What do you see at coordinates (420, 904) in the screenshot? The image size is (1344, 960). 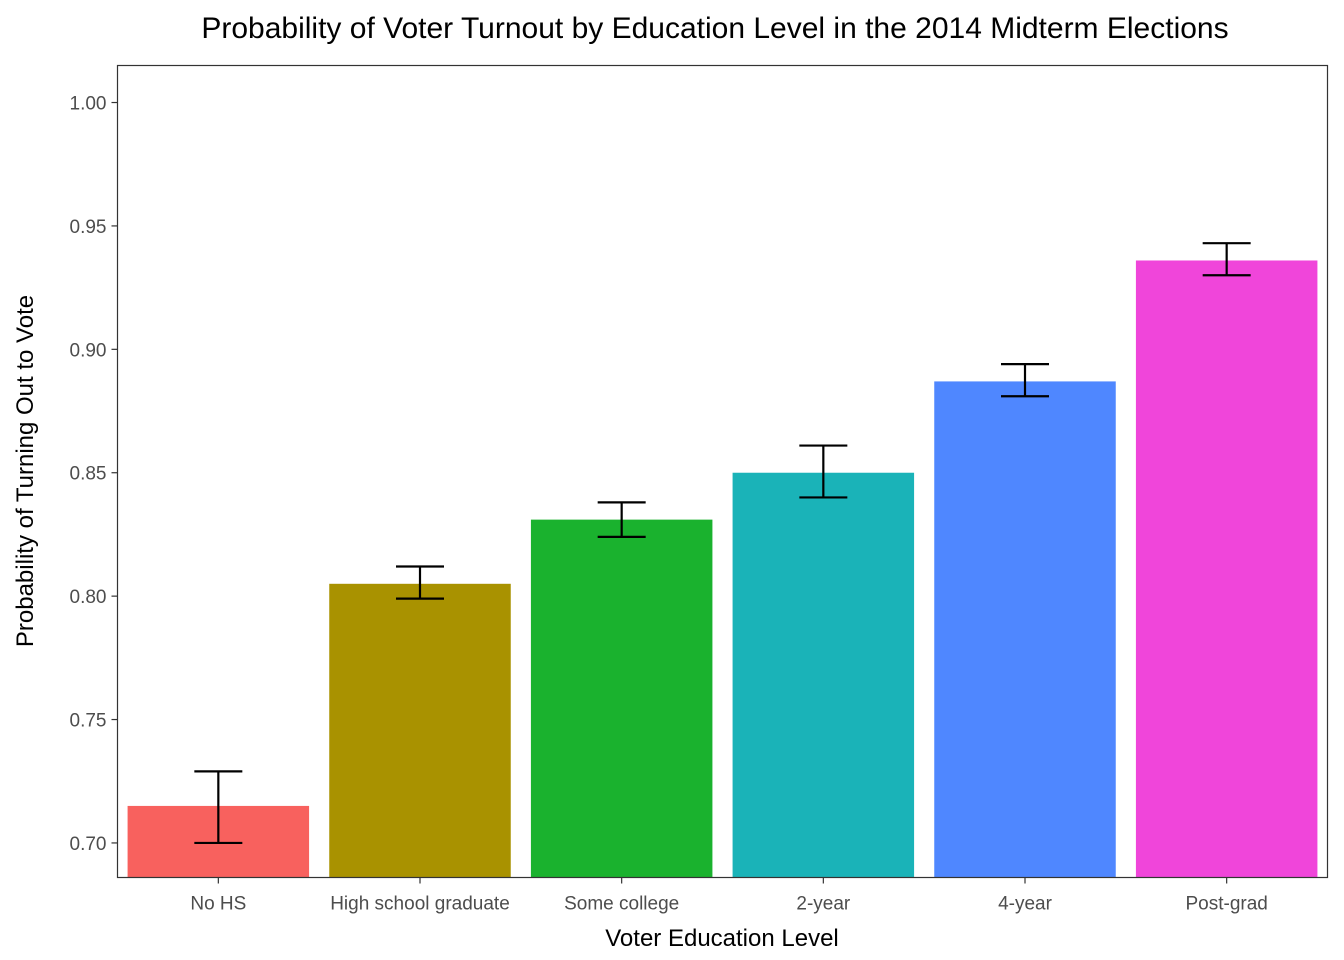 I see `x-tick-label: High school graduate` at bounding box center [420, 904].